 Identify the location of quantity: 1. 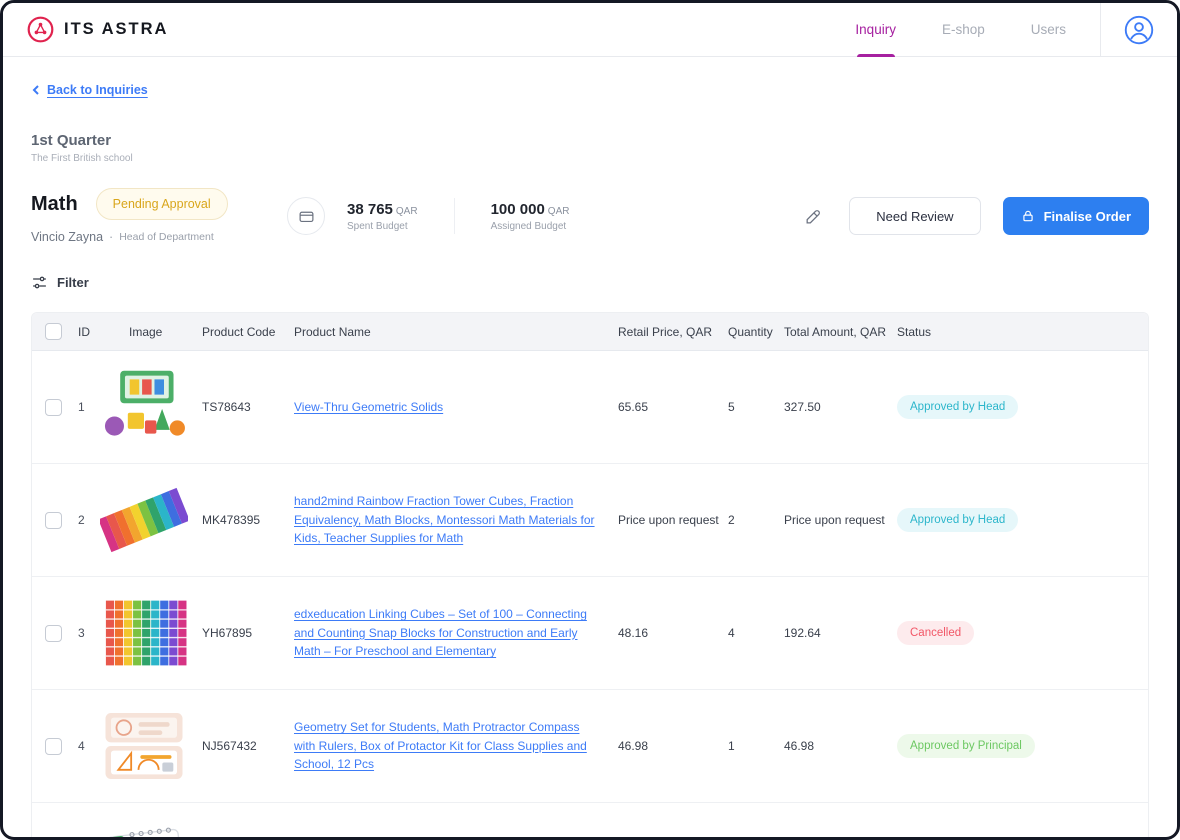
(731, 746).